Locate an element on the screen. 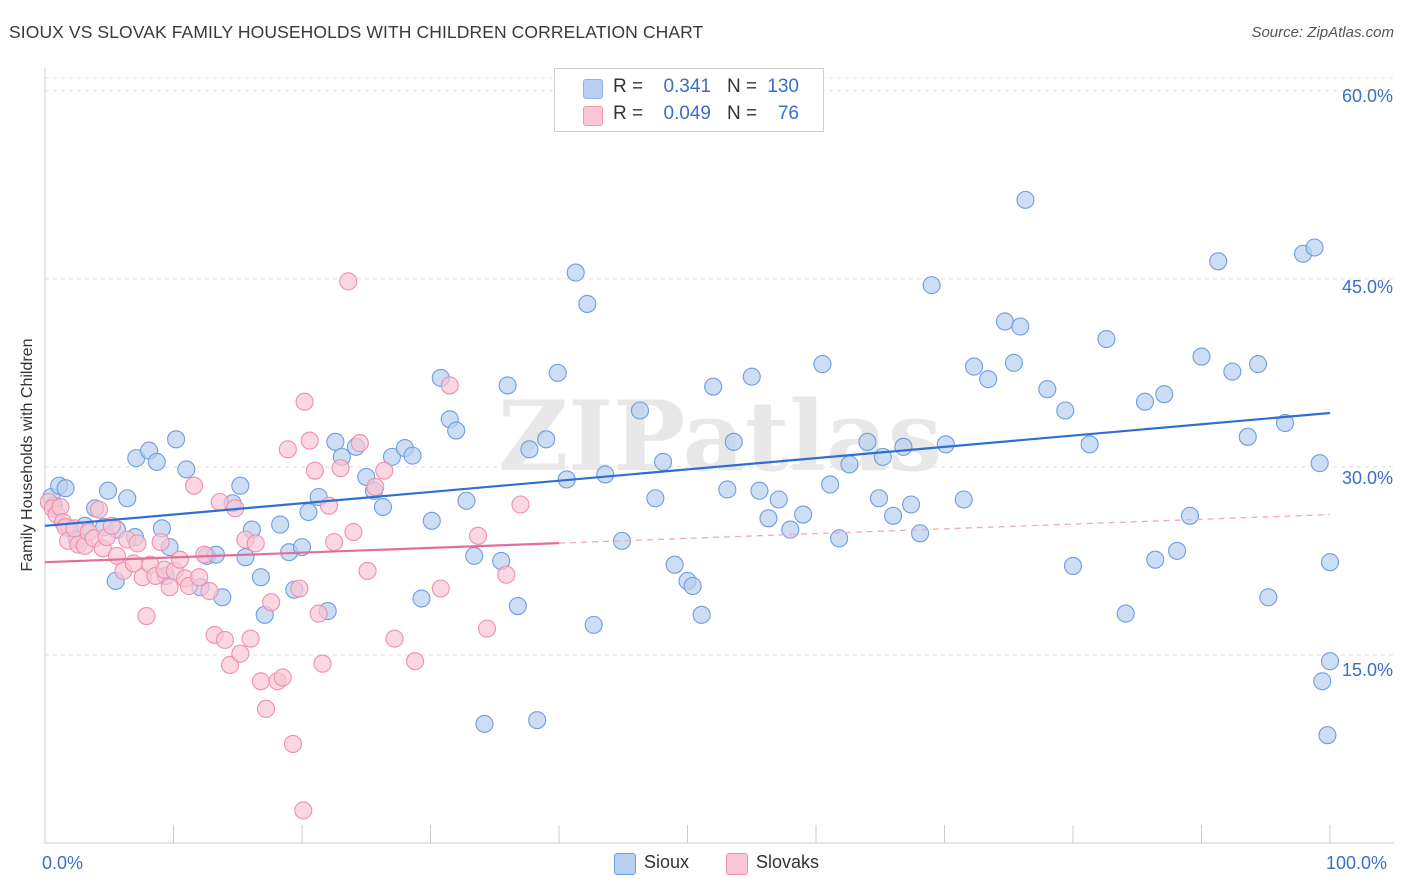  sioux-legend-swatch is located at coordinates (625, 864).